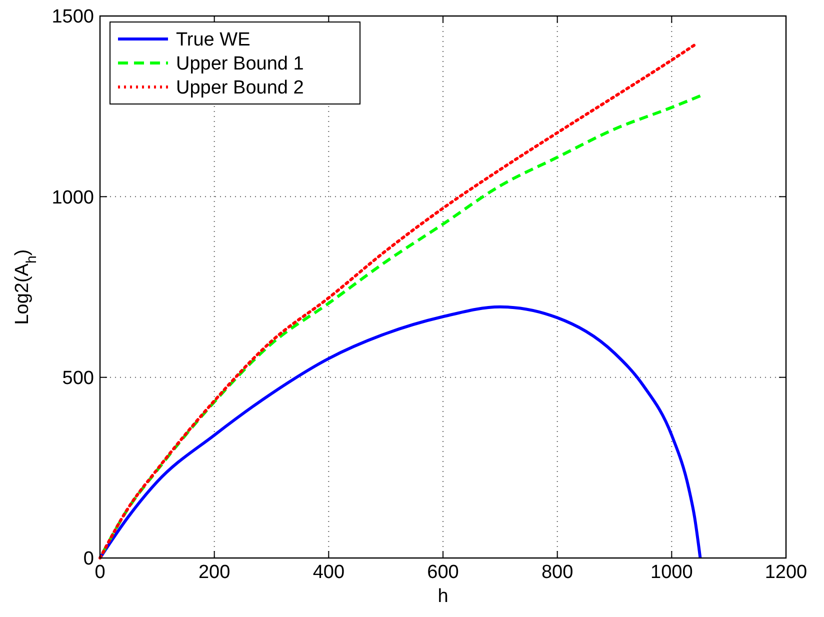 The width and height of the screenshot is (824, 617). I want to click on y-tick-label: 1000, so click(73, 197).